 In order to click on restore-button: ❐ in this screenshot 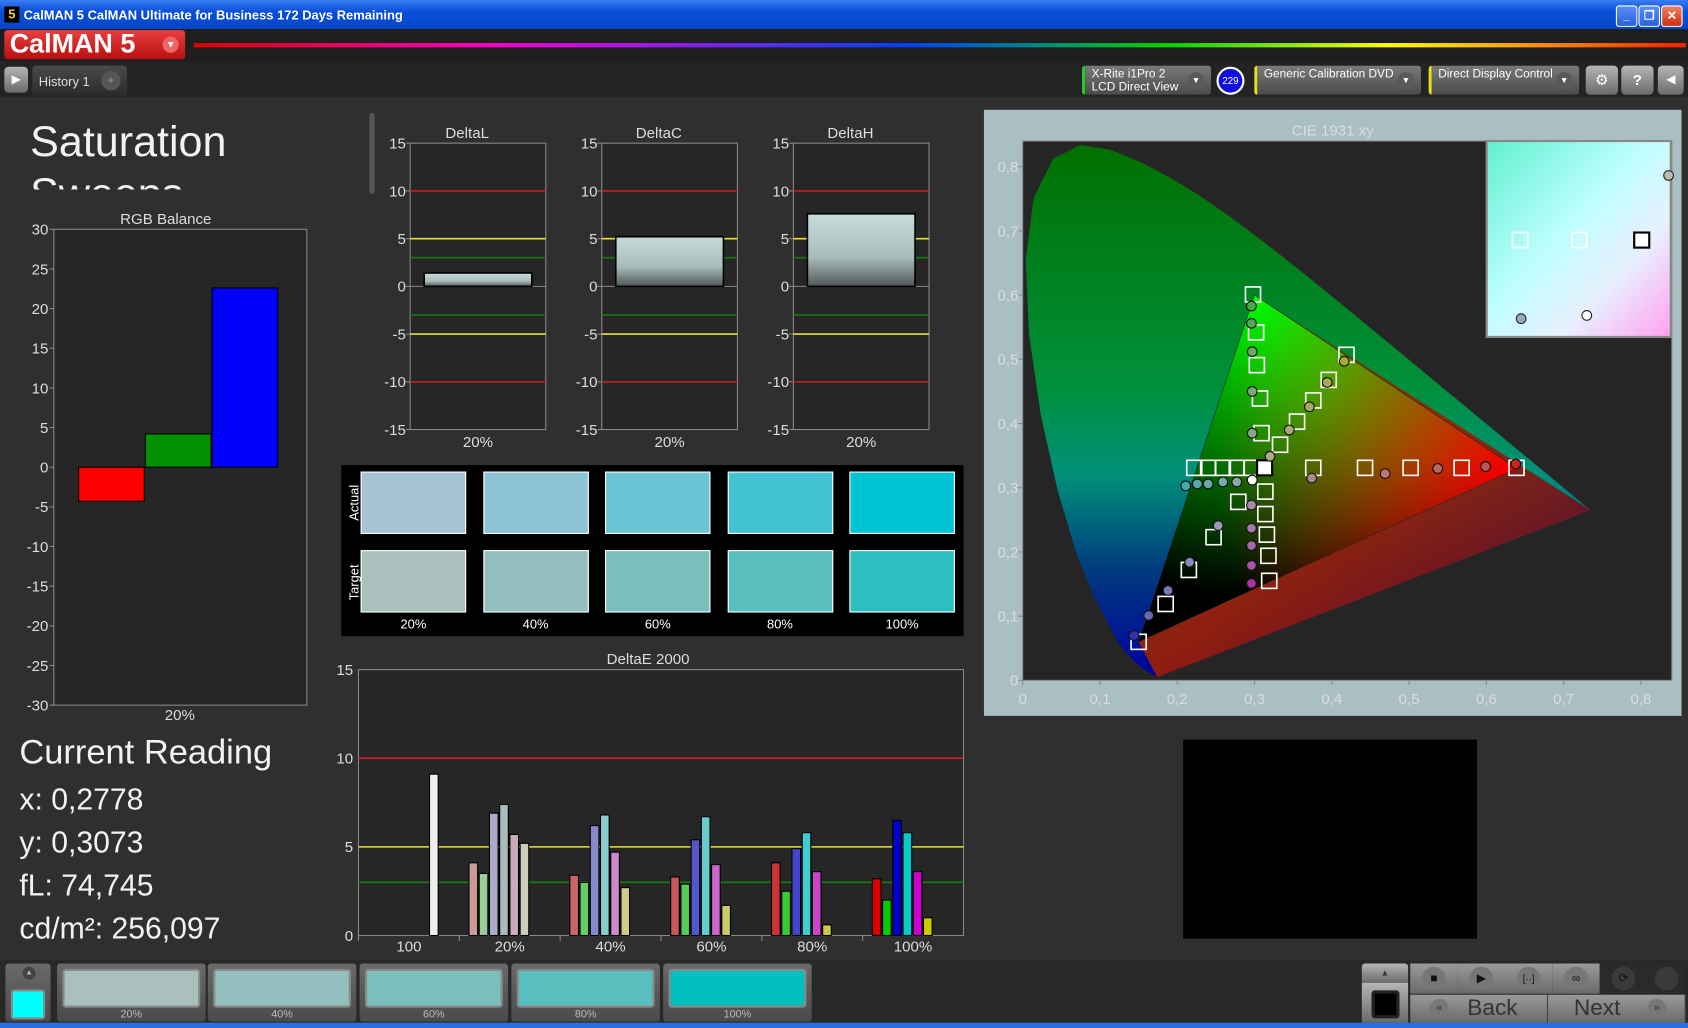, I will do `click(1649, 16)`.